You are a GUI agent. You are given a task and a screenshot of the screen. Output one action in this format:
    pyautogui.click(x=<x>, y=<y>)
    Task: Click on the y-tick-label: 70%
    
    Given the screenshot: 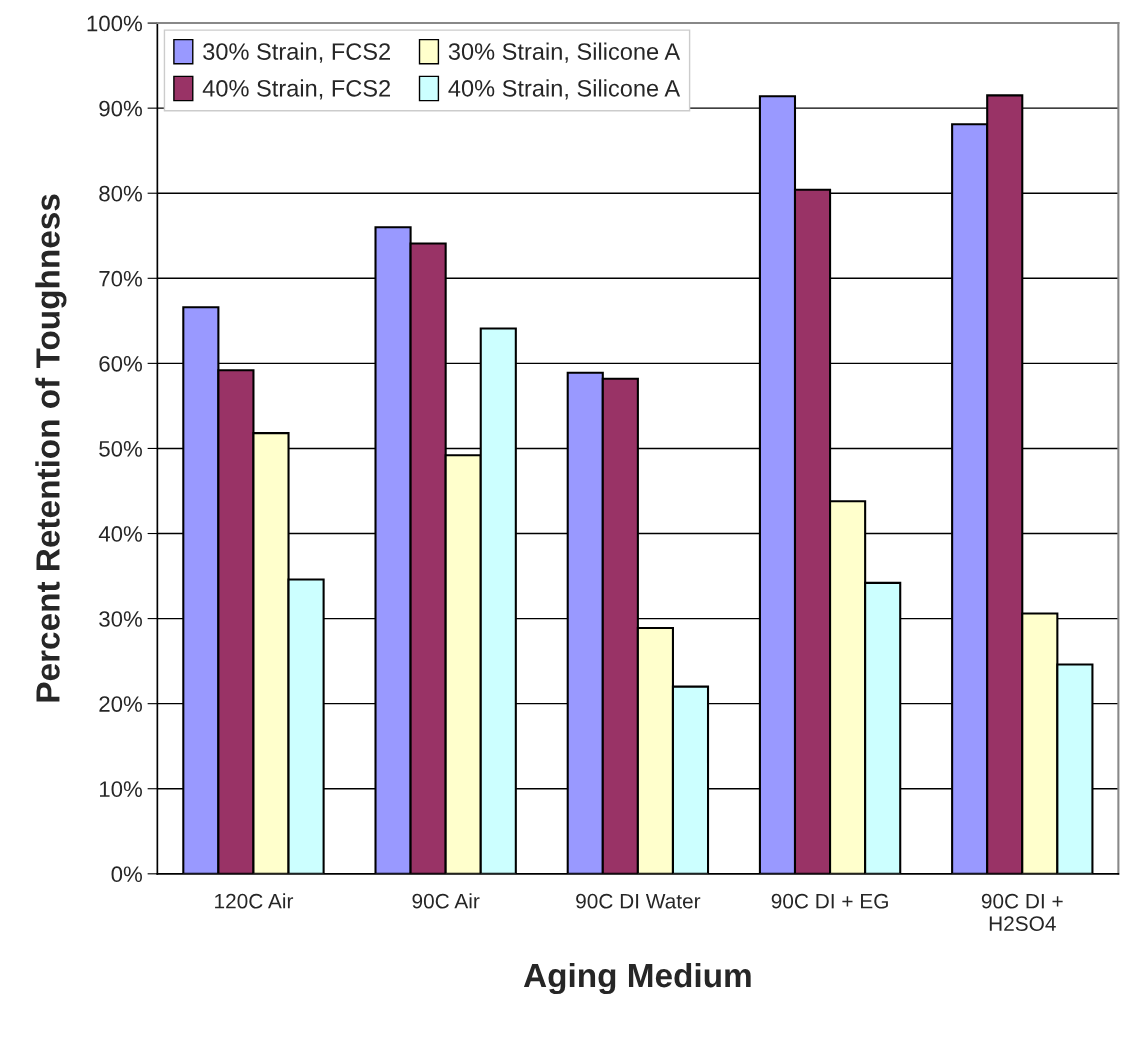 What is the action you would take?
    pyautogui.click(x=120, y=278)
    